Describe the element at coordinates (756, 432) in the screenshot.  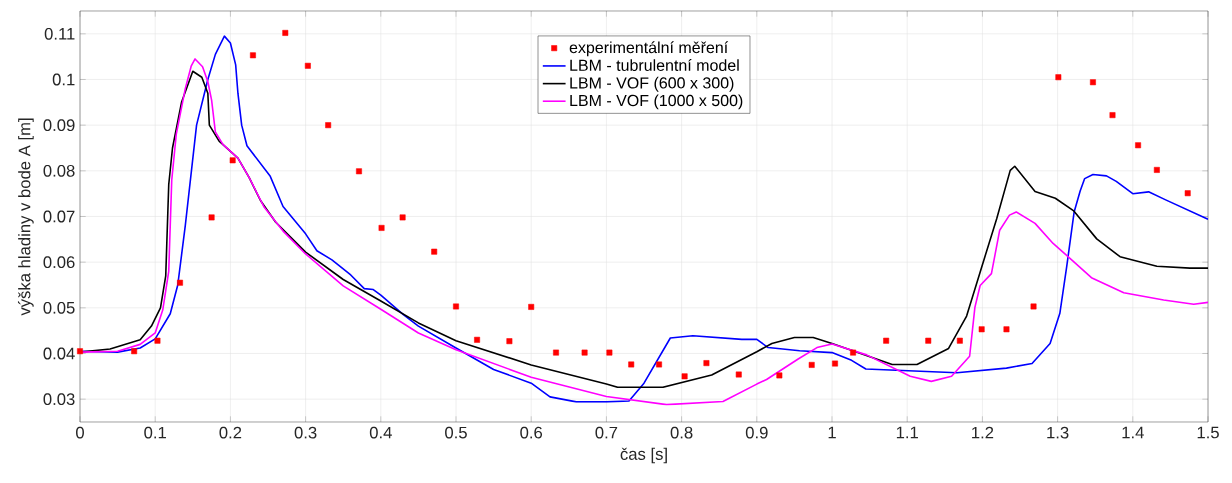
I see `x-tick-label: 0.9` at that location.